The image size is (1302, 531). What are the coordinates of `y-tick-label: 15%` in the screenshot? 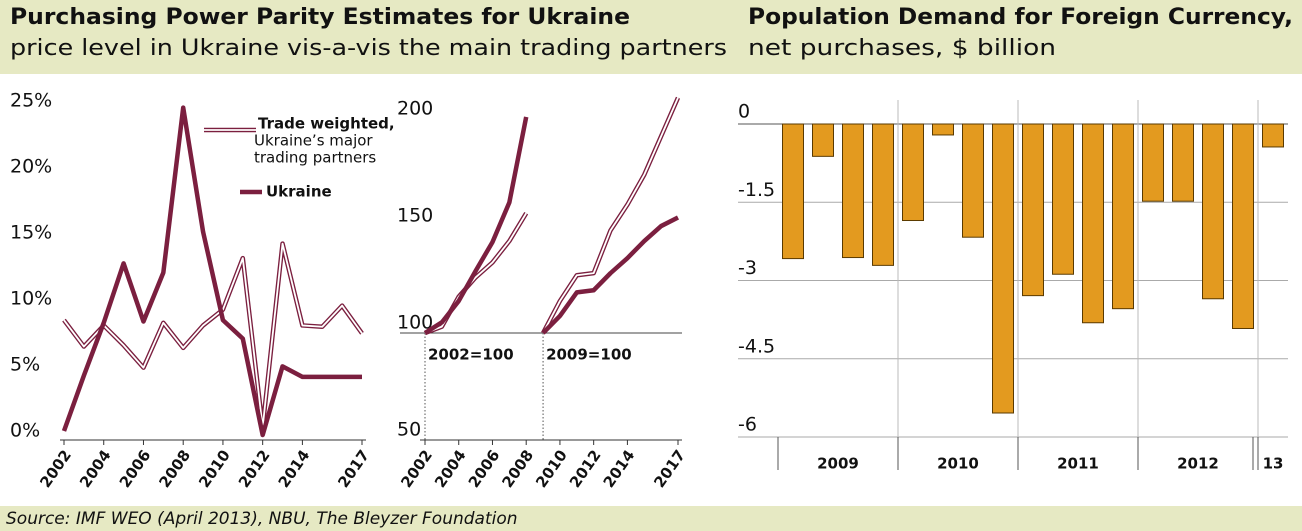 It's located at (31, 233).